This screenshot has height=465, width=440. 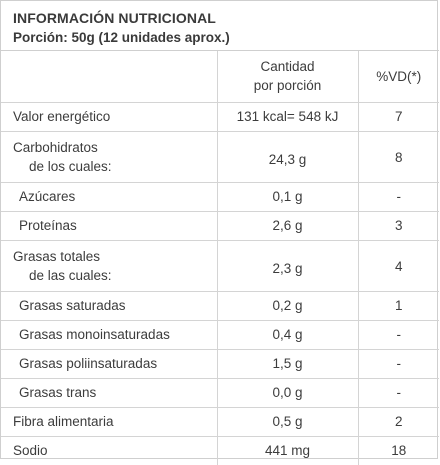 I want to click on table-row: Sodio 441 mg 18, so click(x=220, y=450).